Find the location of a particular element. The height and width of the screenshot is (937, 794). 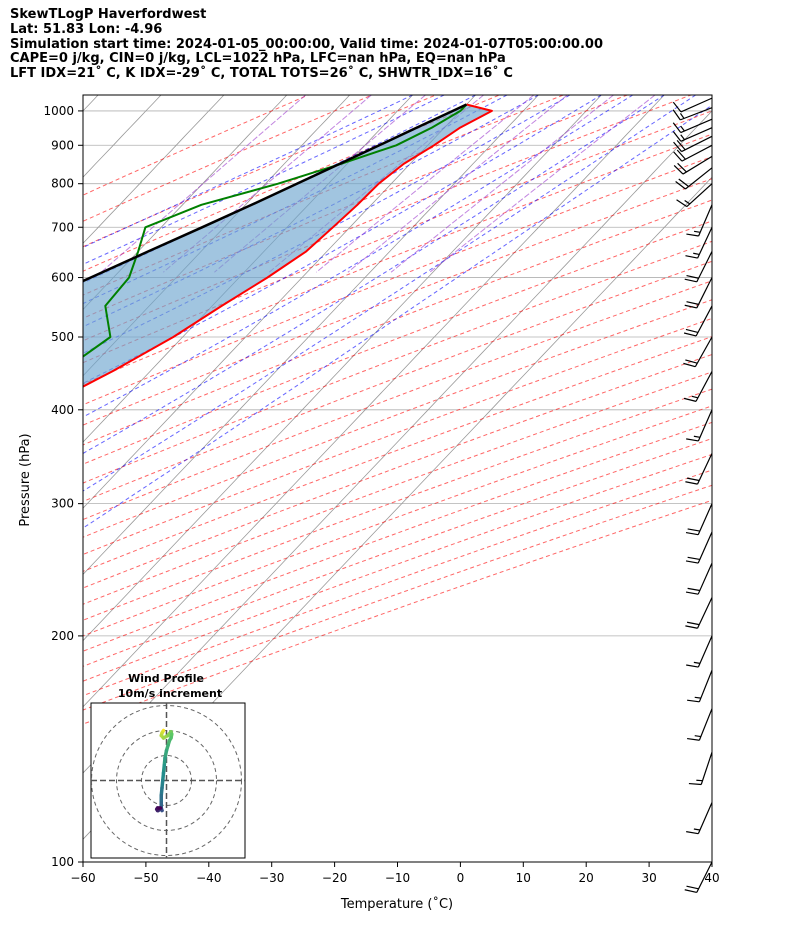

hodograph-subtitle: 10m/s increment is located at coordinates (170, 693).